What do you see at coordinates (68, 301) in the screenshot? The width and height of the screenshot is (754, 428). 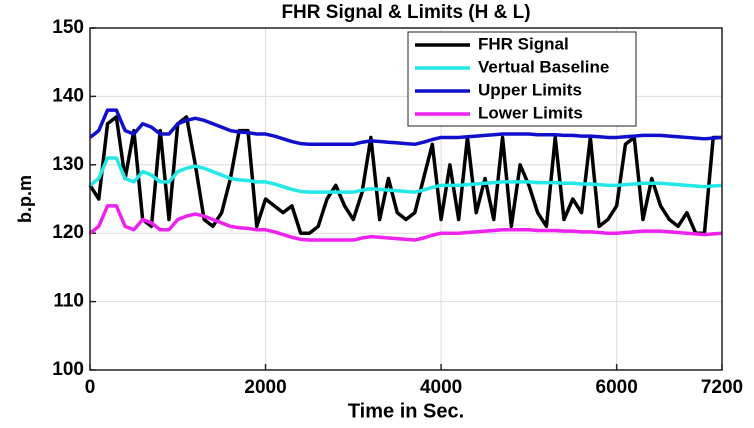 I see `y-tick-label: 110` at bounding box center [68, 301].